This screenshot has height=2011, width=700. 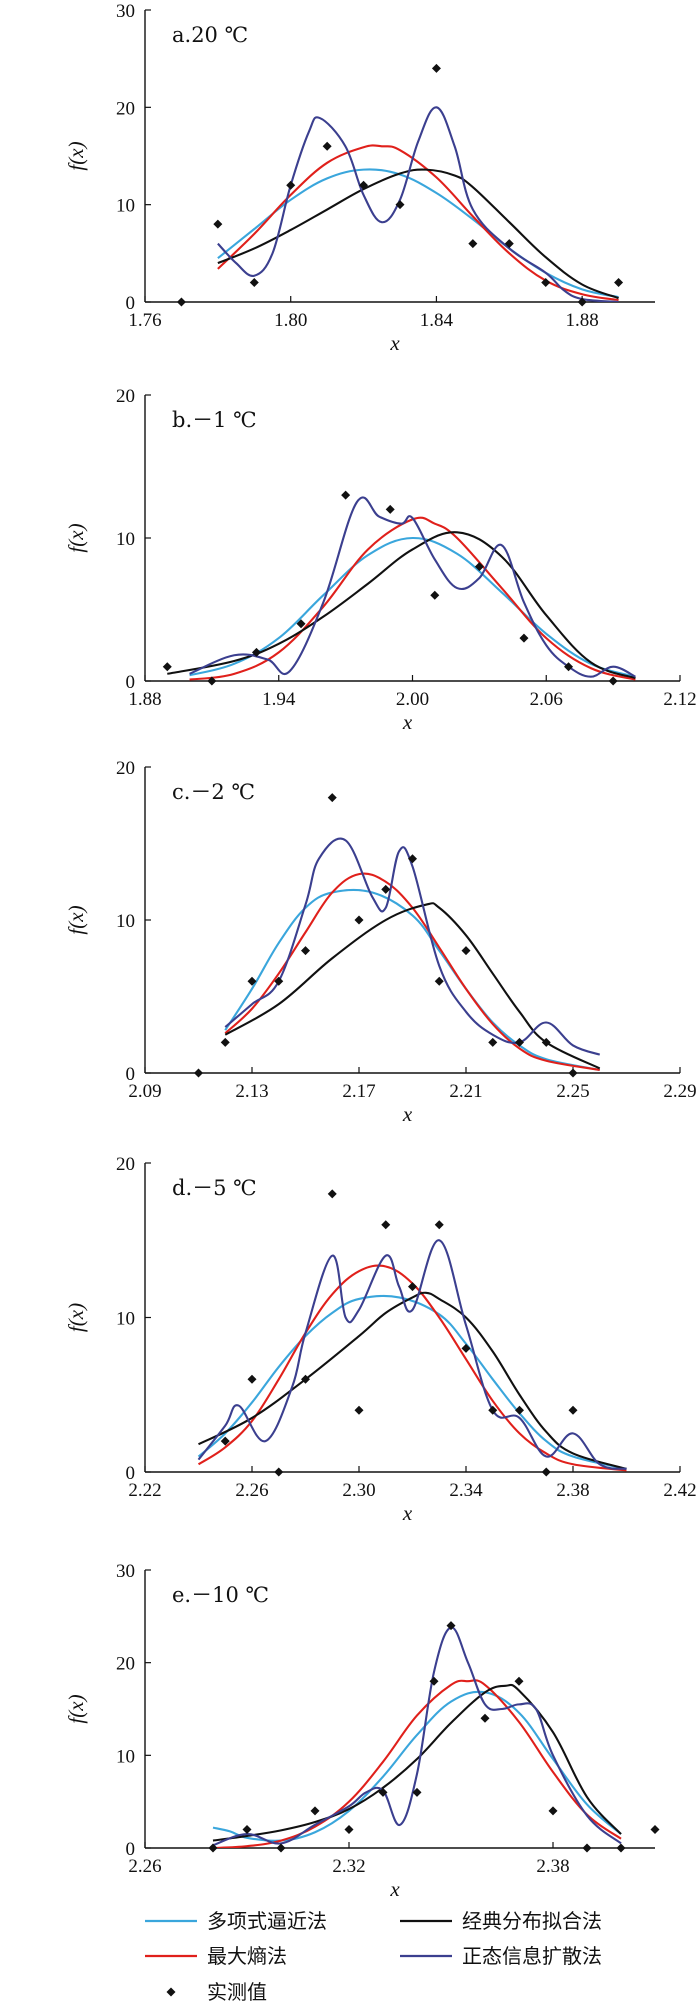 I want to click on legend-item: 多项式逼近法, so click(x=236, y=1921).